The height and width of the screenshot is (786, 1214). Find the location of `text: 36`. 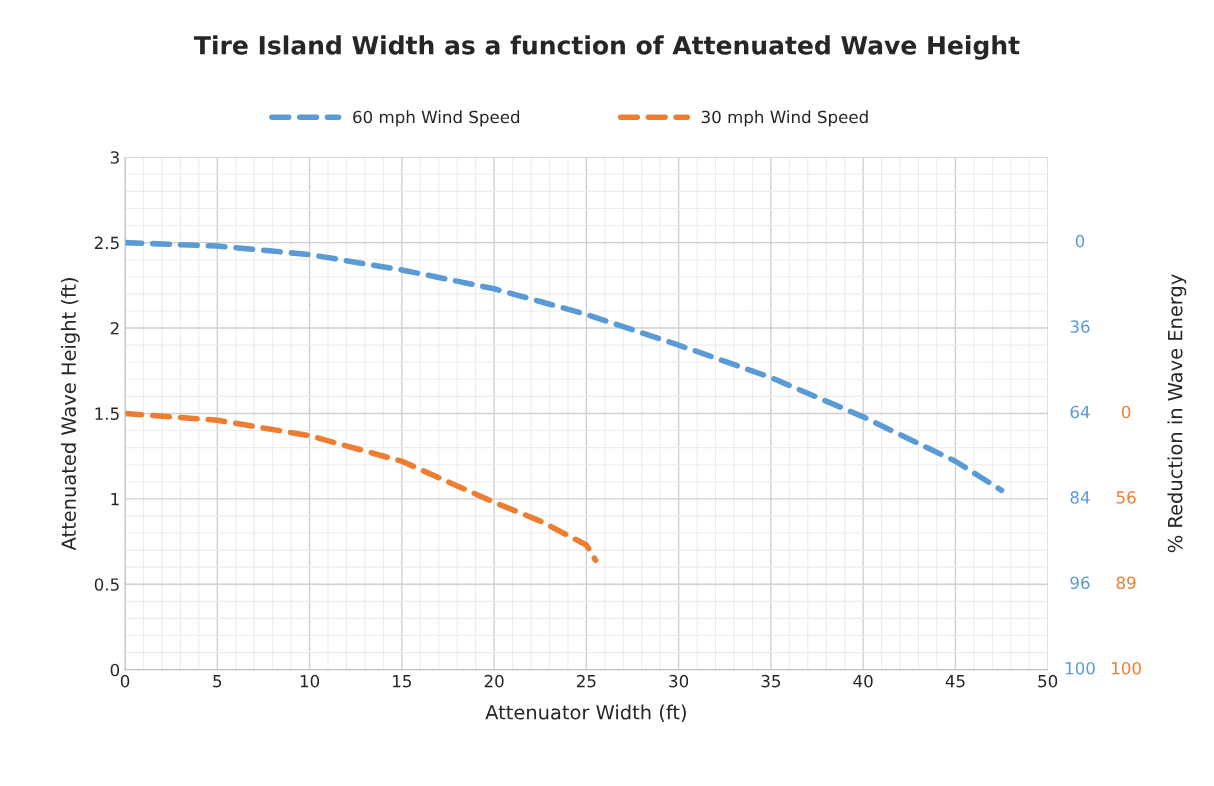

text: 36 is located at coordinates (1080, 326).